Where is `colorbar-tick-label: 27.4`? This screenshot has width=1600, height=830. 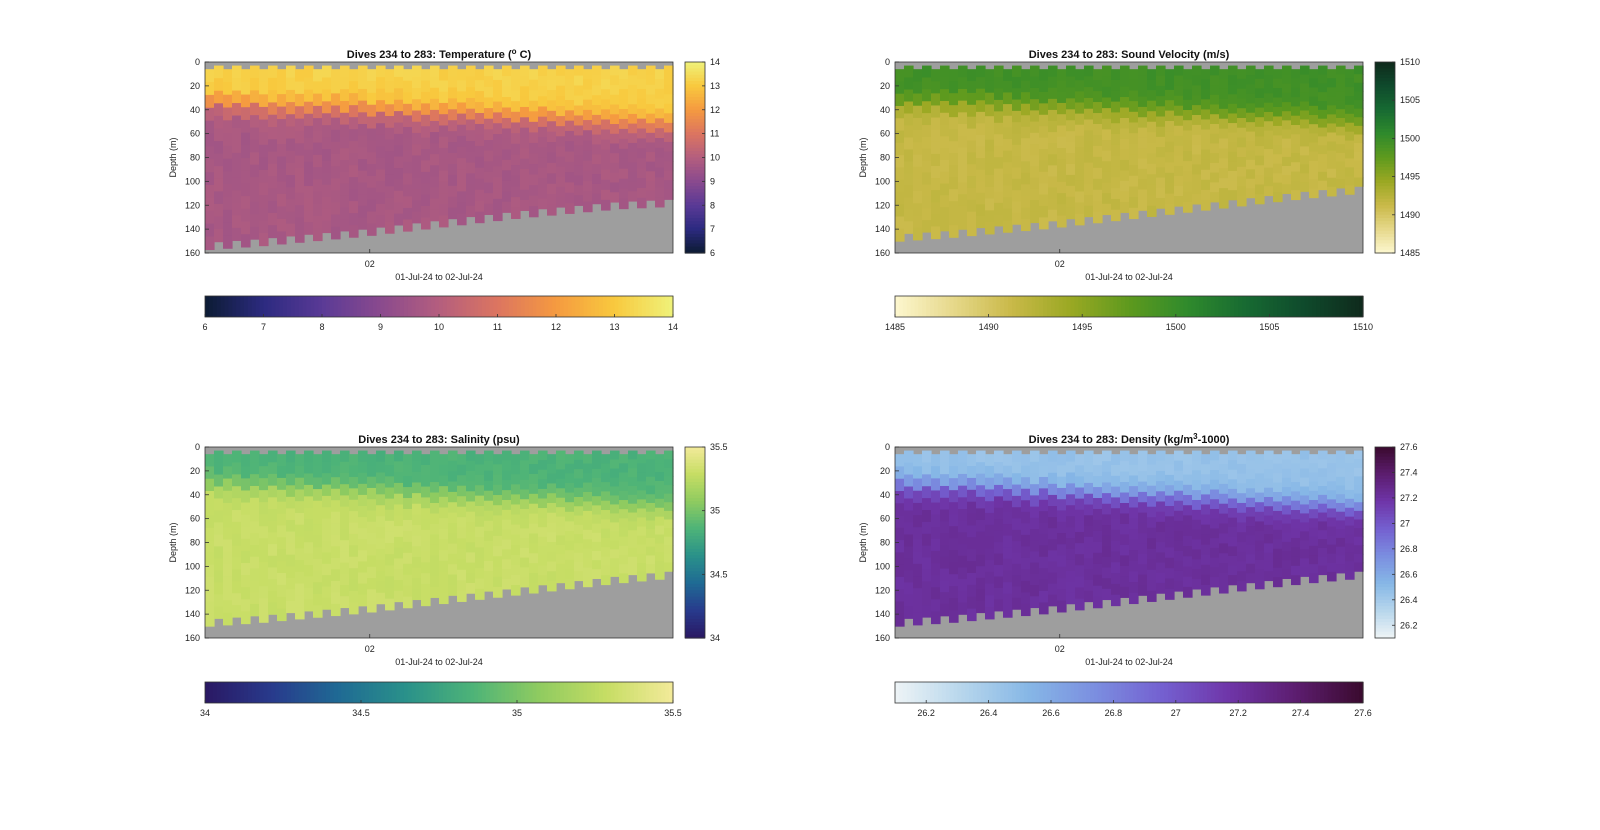 colorbar-tick-label: 27.4 is located at coordinates (1409, 472).